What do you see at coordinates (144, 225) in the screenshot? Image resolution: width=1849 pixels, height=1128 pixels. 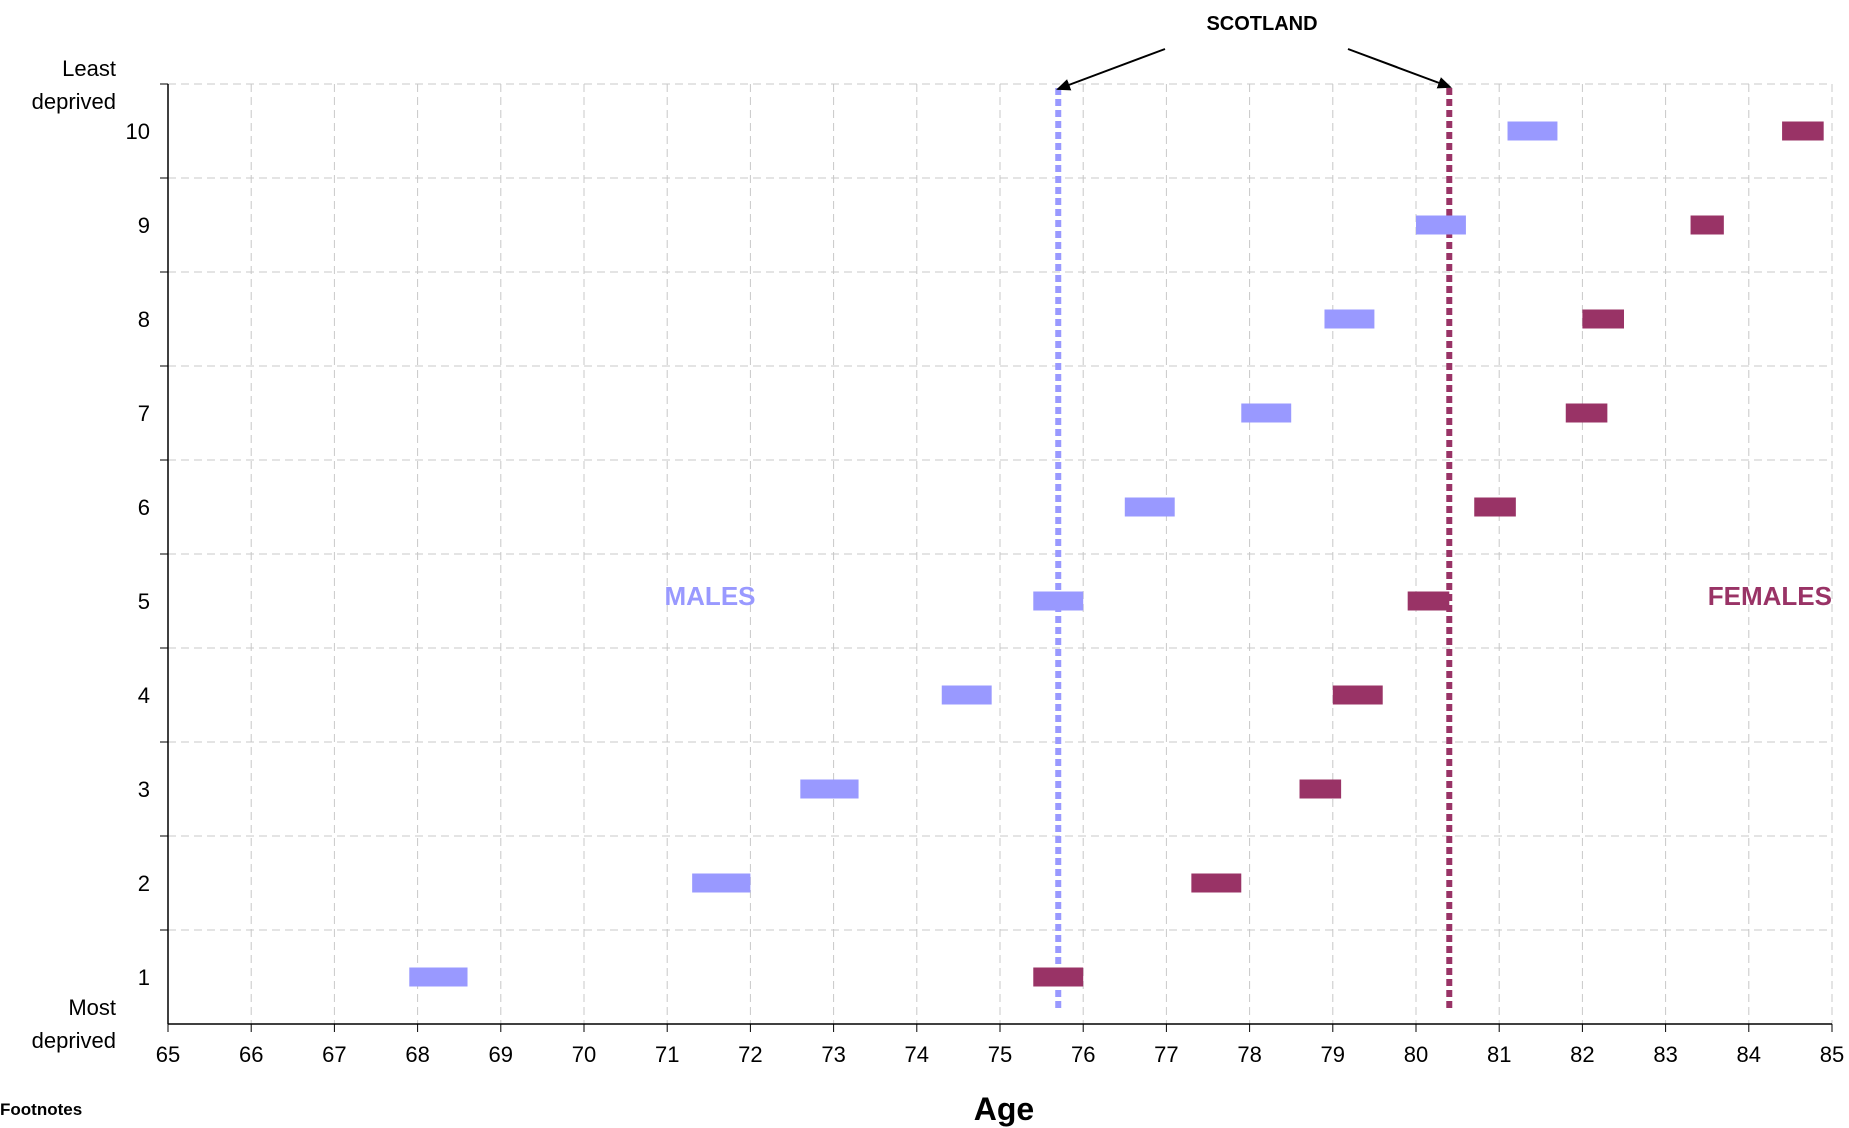 I see `y-tick-label-9: 9` at bounding box center [144, 225].